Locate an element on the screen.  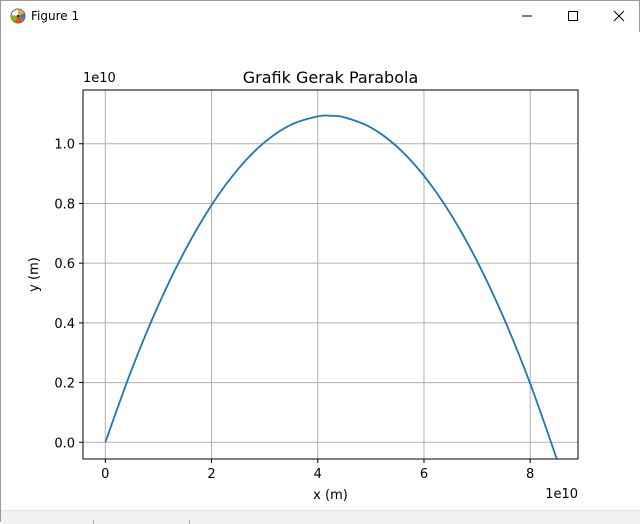
y-tick-label: 0.6 is located at coordinates (64, 264).